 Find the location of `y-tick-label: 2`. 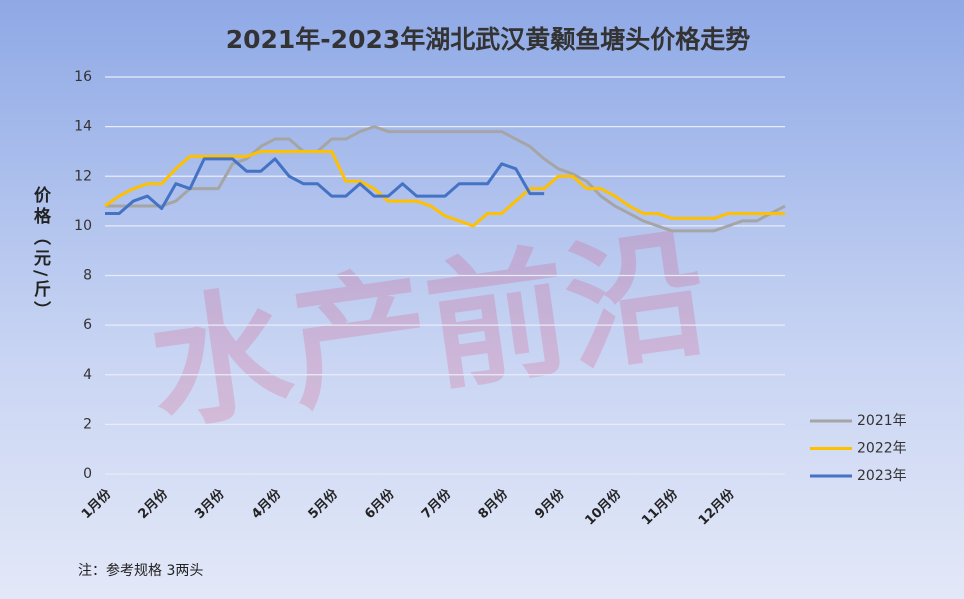

y-tick-label: 2 is located at coordinates (87, 424).